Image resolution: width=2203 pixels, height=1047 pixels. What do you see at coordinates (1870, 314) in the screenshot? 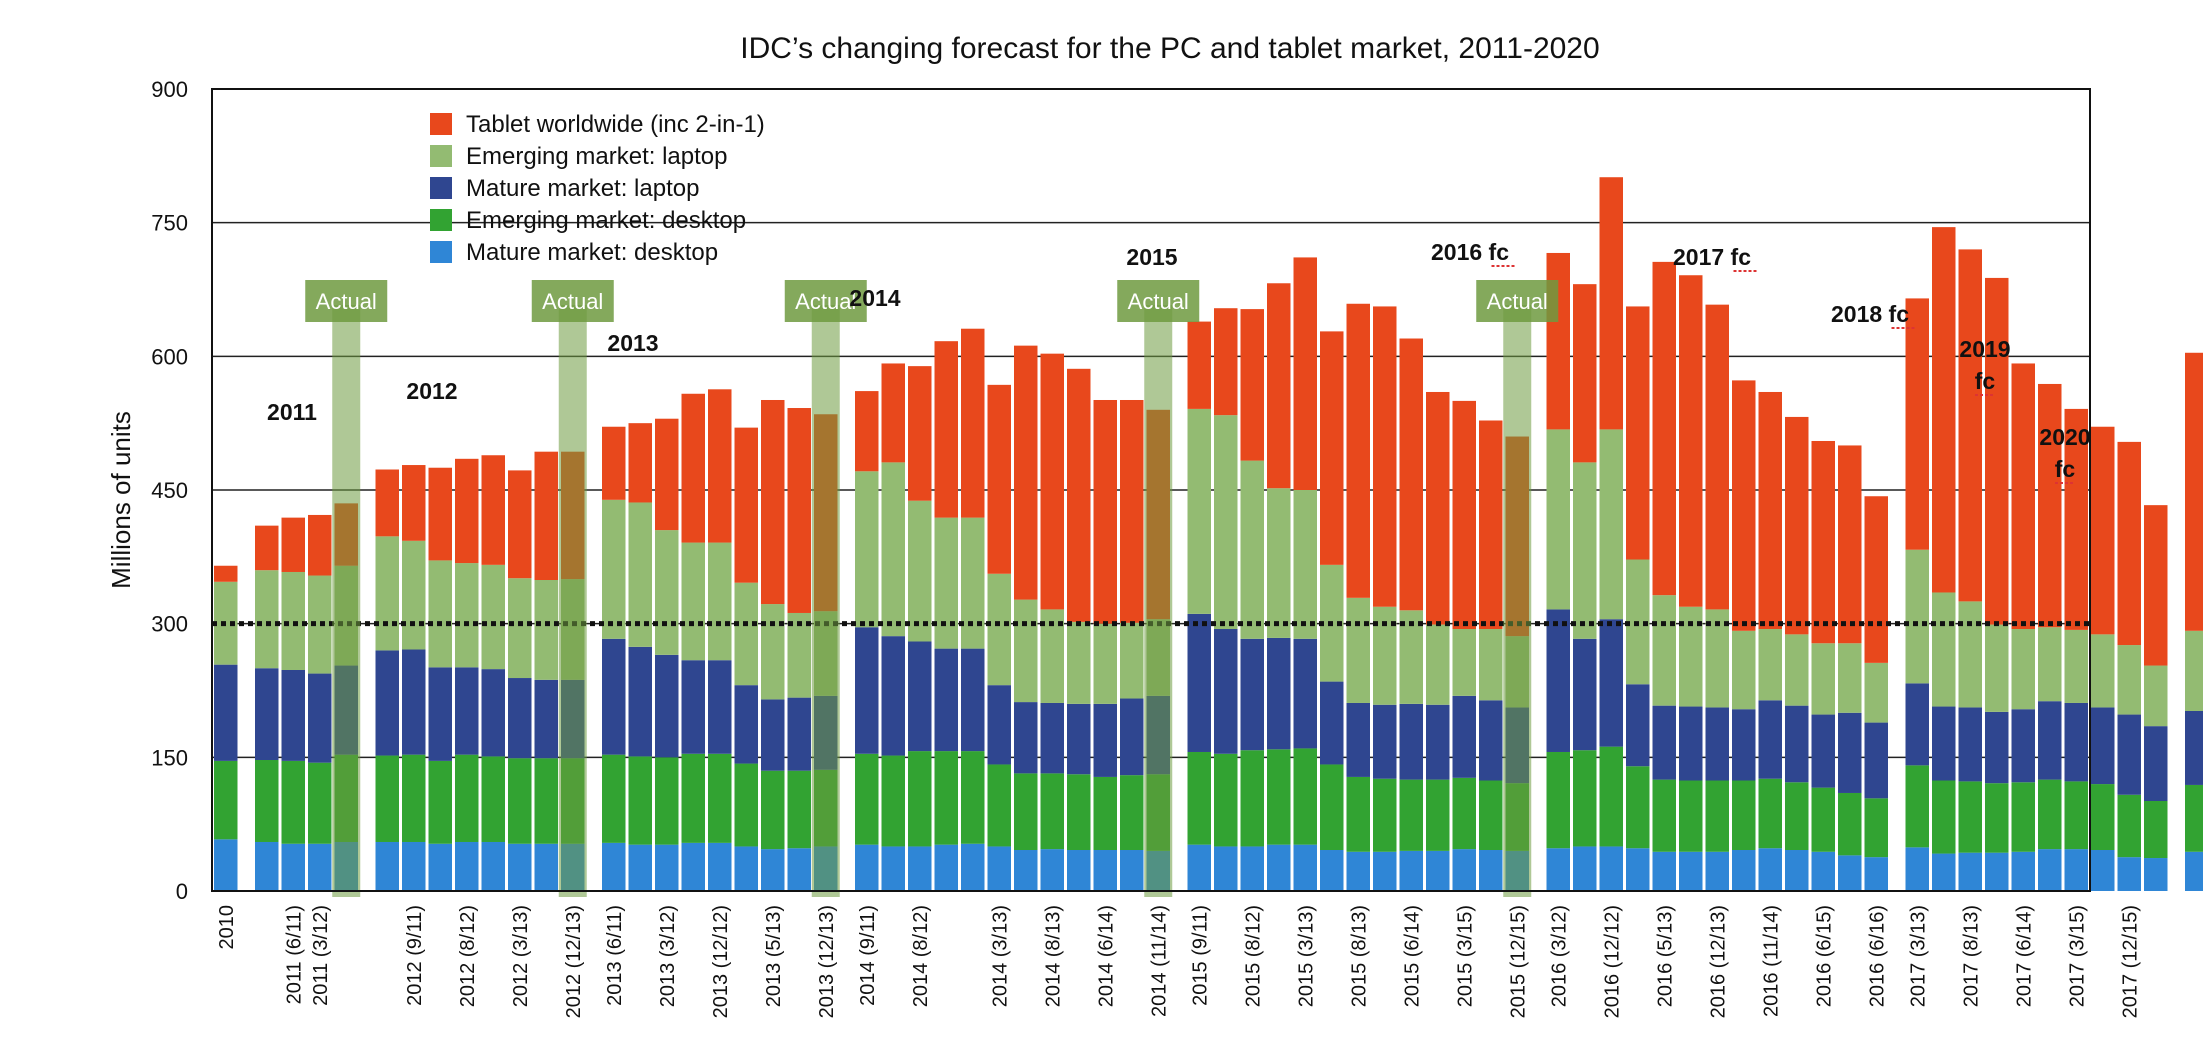
I see `year-label: 2018 fc` at bounding box center [1870, 314].